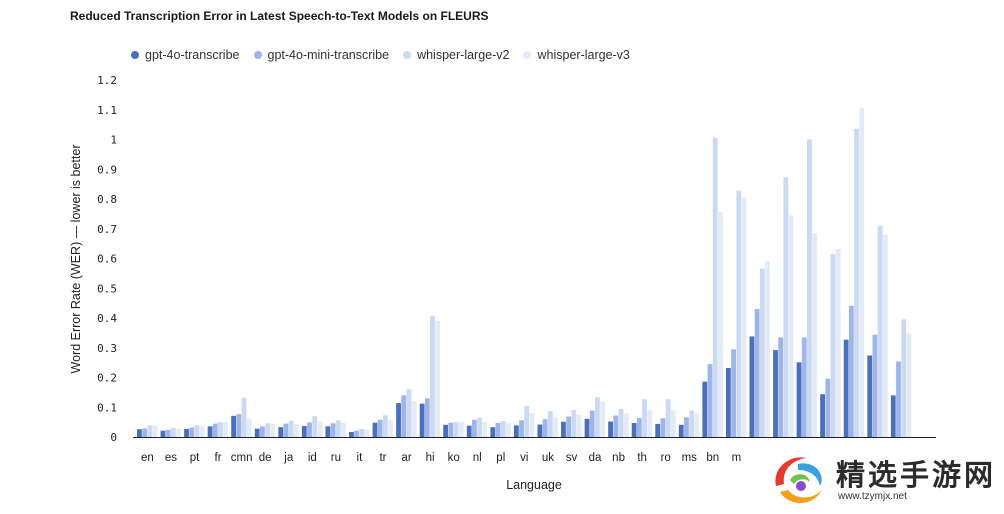  What do you see at coordinates (904, 378) in the screenshot?
I see `bar-whisper-large-v2-gu` at bounding box center [904, 378].